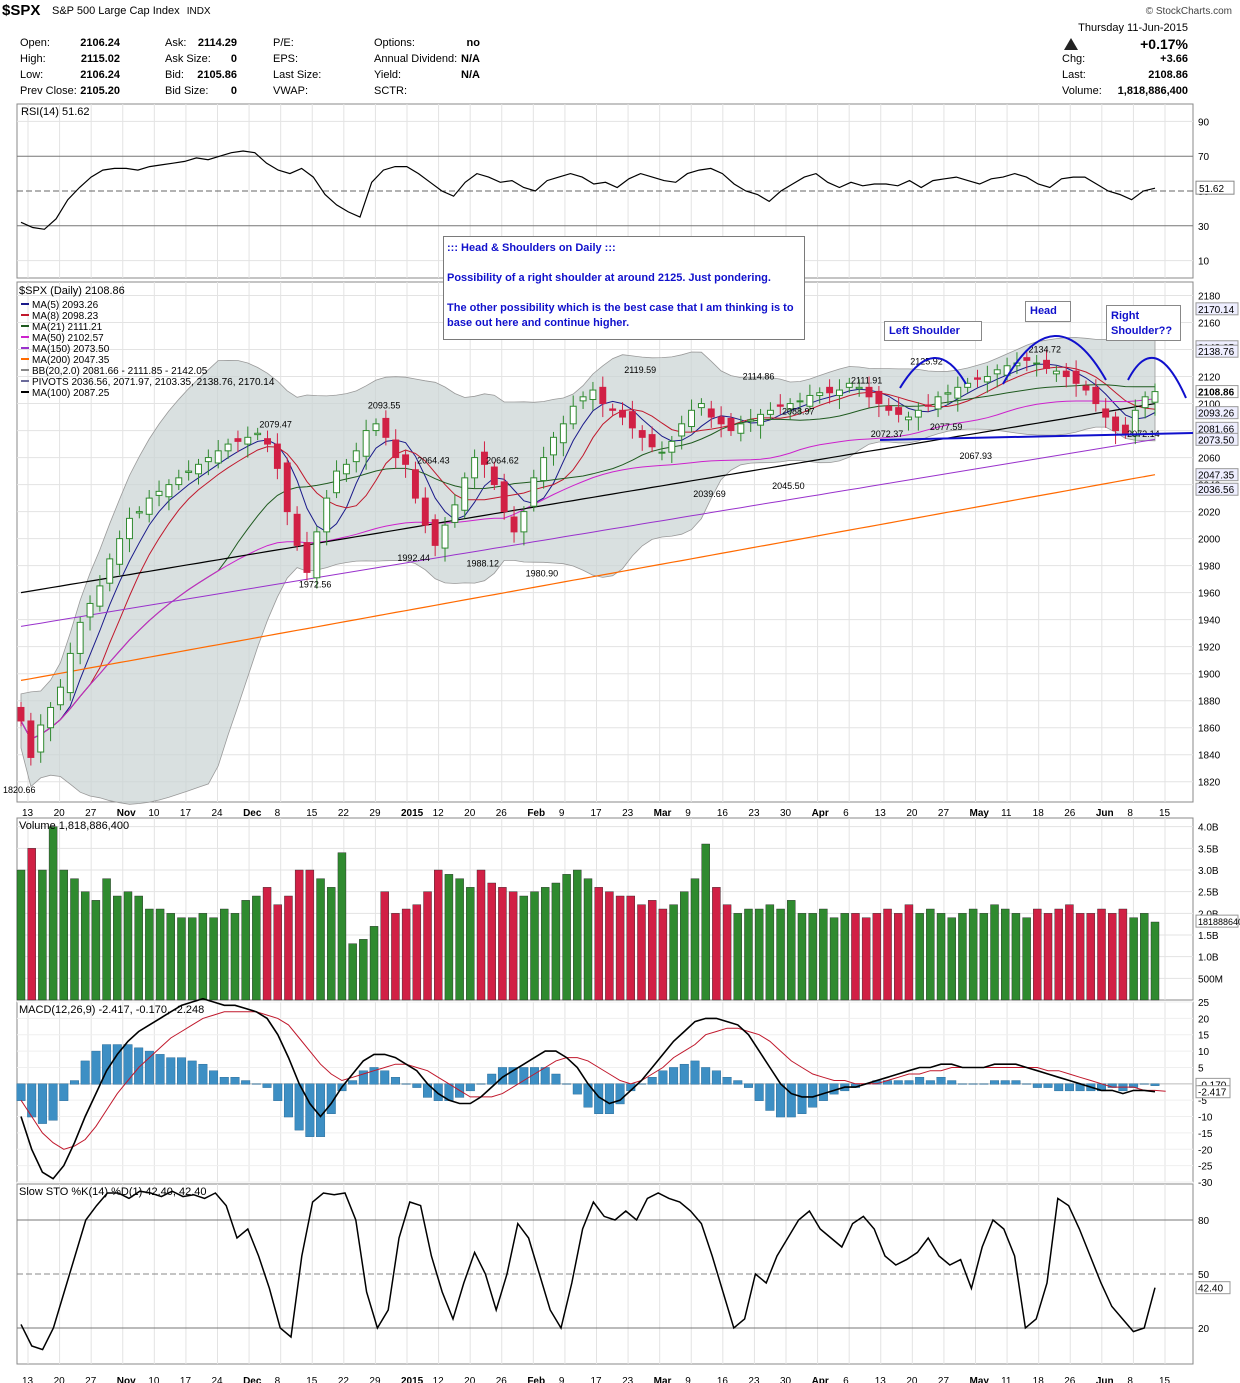  I want to click on price-tick-label: 1860, so click(1209, 729).